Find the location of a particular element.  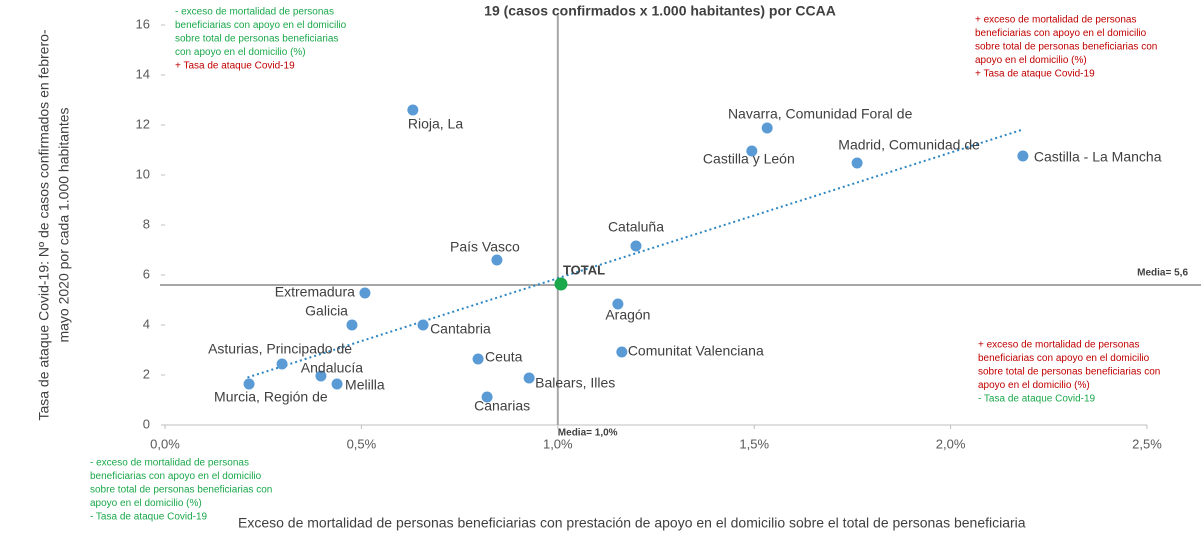

y-tick-label: 6 is located at coordinates (146, 273).